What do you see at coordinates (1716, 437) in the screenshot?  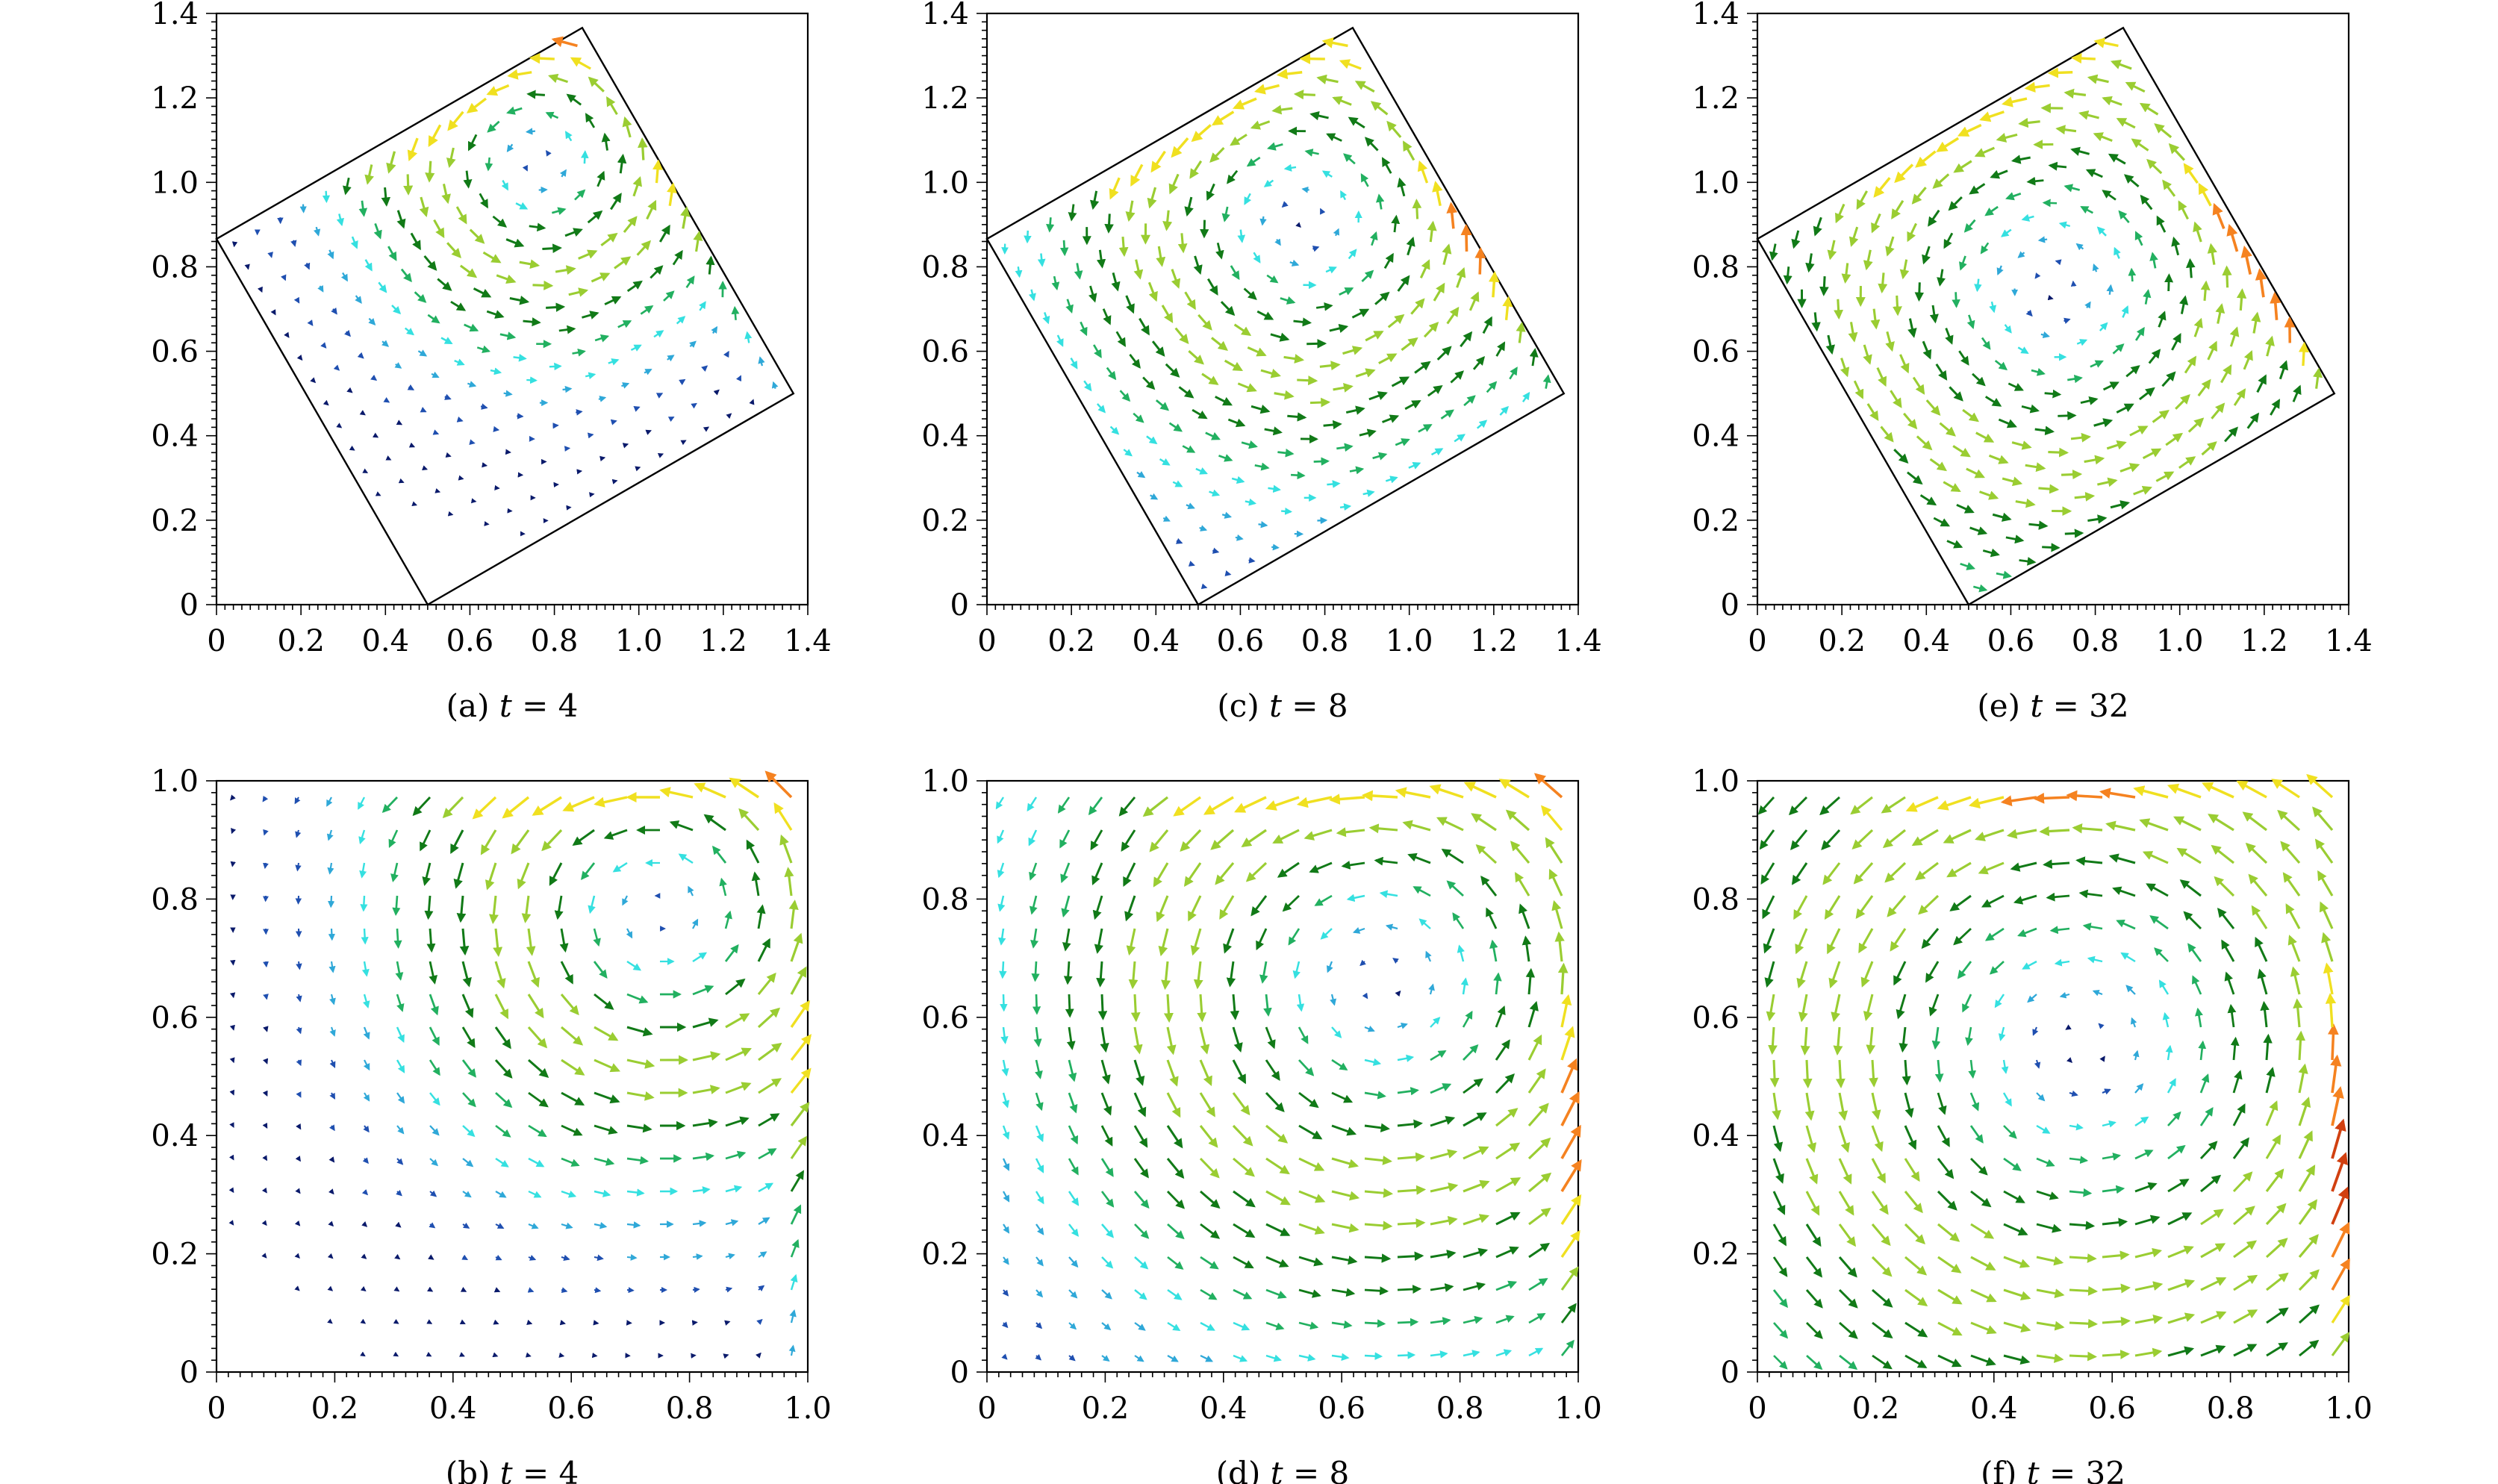 I see `y-tick-label: 0.4` at bounding box center [1716, 437].